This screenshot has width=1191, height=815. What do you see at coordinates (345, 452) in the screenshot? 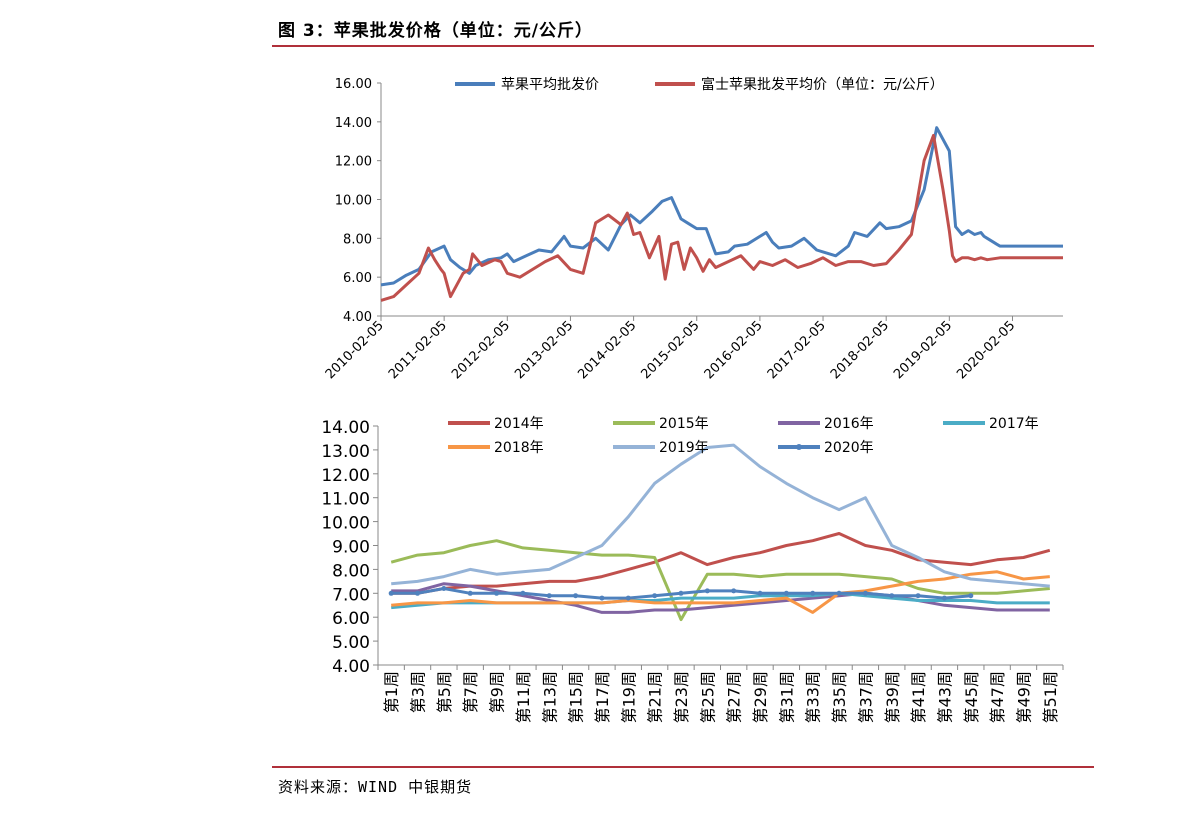
I see `y-tick-label: 13.00` at bounding box center [345, 452].